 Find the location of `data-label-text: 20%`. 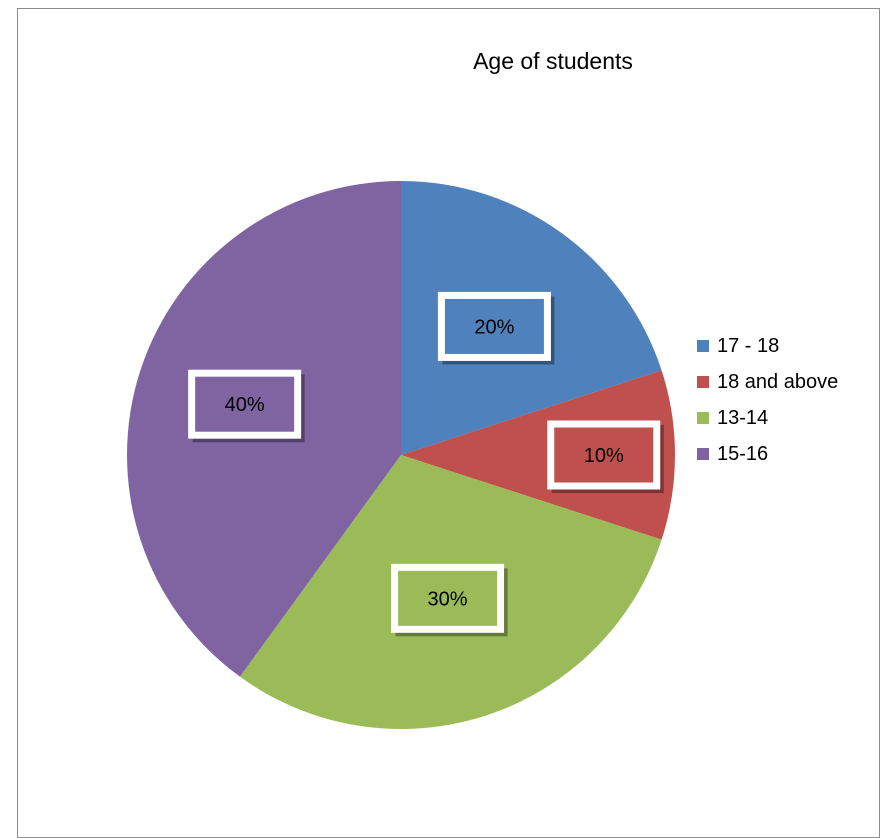

data-label-text: 20% is located at coordinates (494, 327).